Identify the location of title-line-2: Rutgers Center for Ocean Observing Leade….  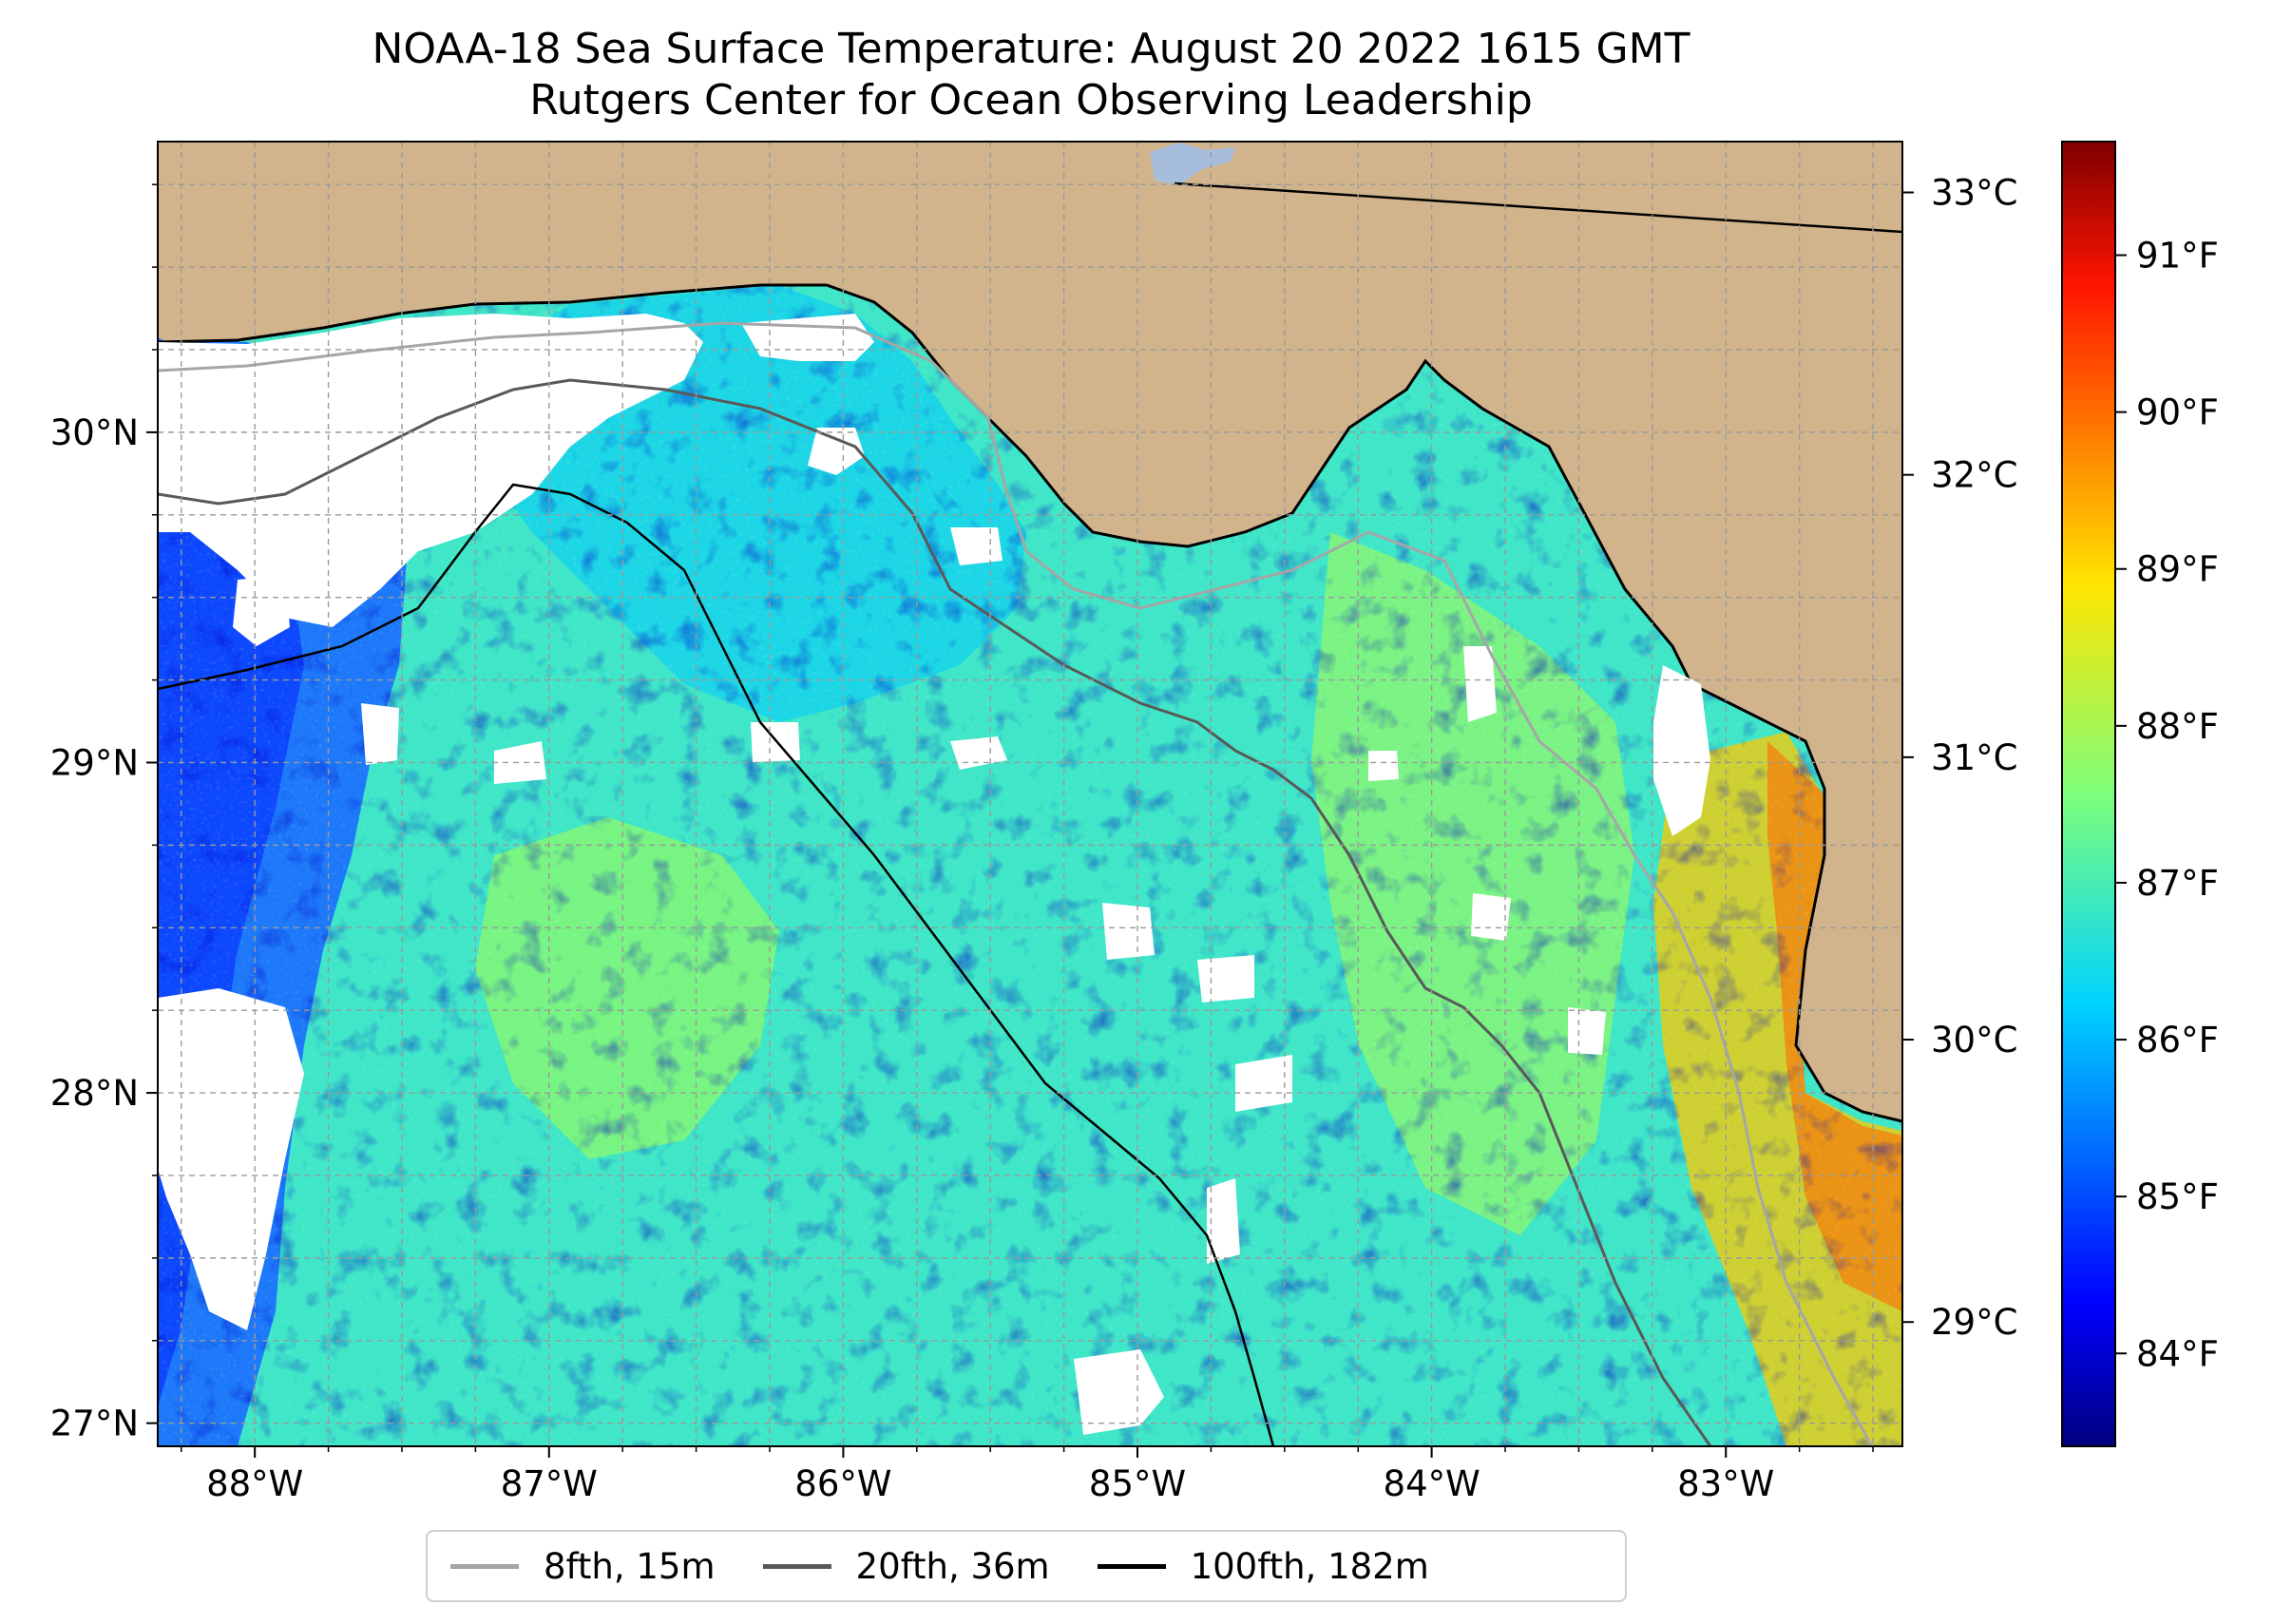
(1031, 100).